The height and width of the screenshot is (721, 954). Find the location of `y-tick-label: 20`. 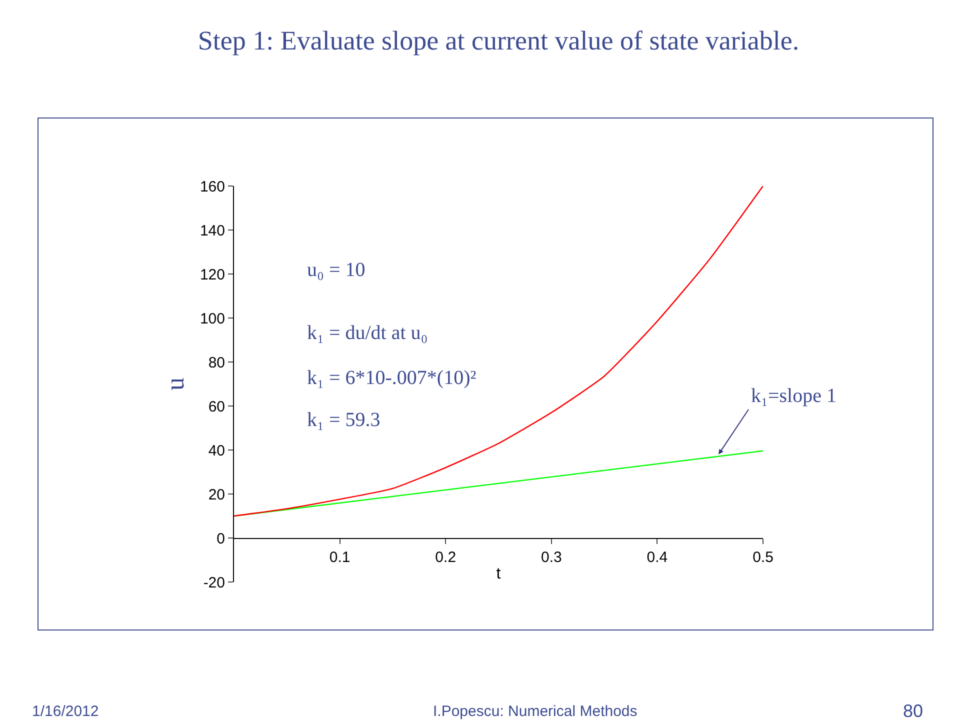

y-tick-label: 20 is located at coordinates (216, 495).